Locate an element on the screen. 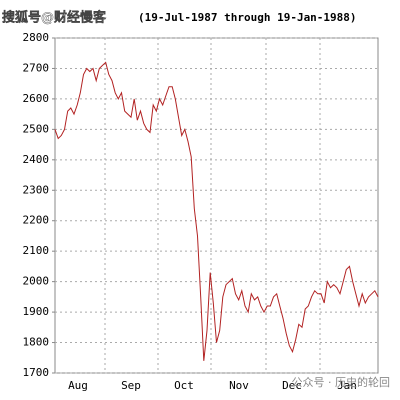 This screenshot has height=400, width=400. chart-title: (19-Jul-1987 through 19-Jan-1988) is located at coordinates (247, 17).